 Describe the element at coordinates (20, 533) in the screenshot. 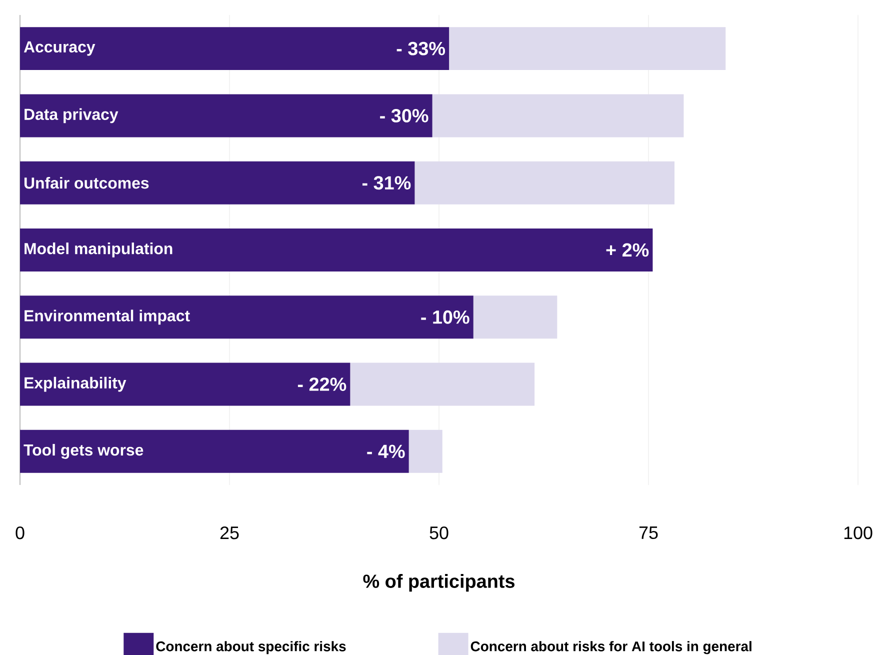

I see `x-tick-label: 0` at that location.